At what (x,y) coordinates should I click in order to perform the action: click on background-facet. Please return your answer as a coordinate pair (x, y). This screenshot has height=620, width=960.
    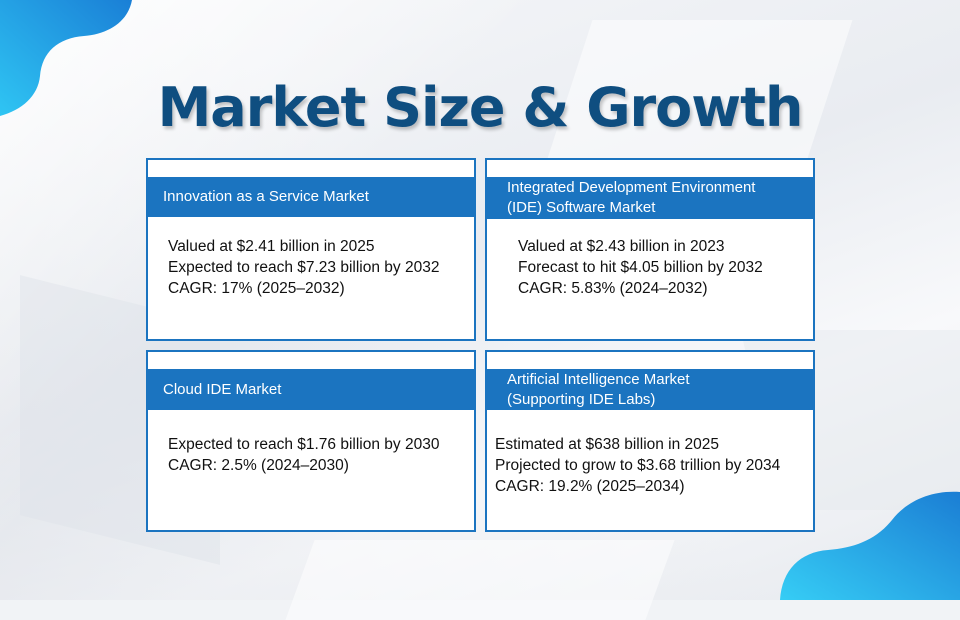
    Looking at the image, I should click on (480, 580).